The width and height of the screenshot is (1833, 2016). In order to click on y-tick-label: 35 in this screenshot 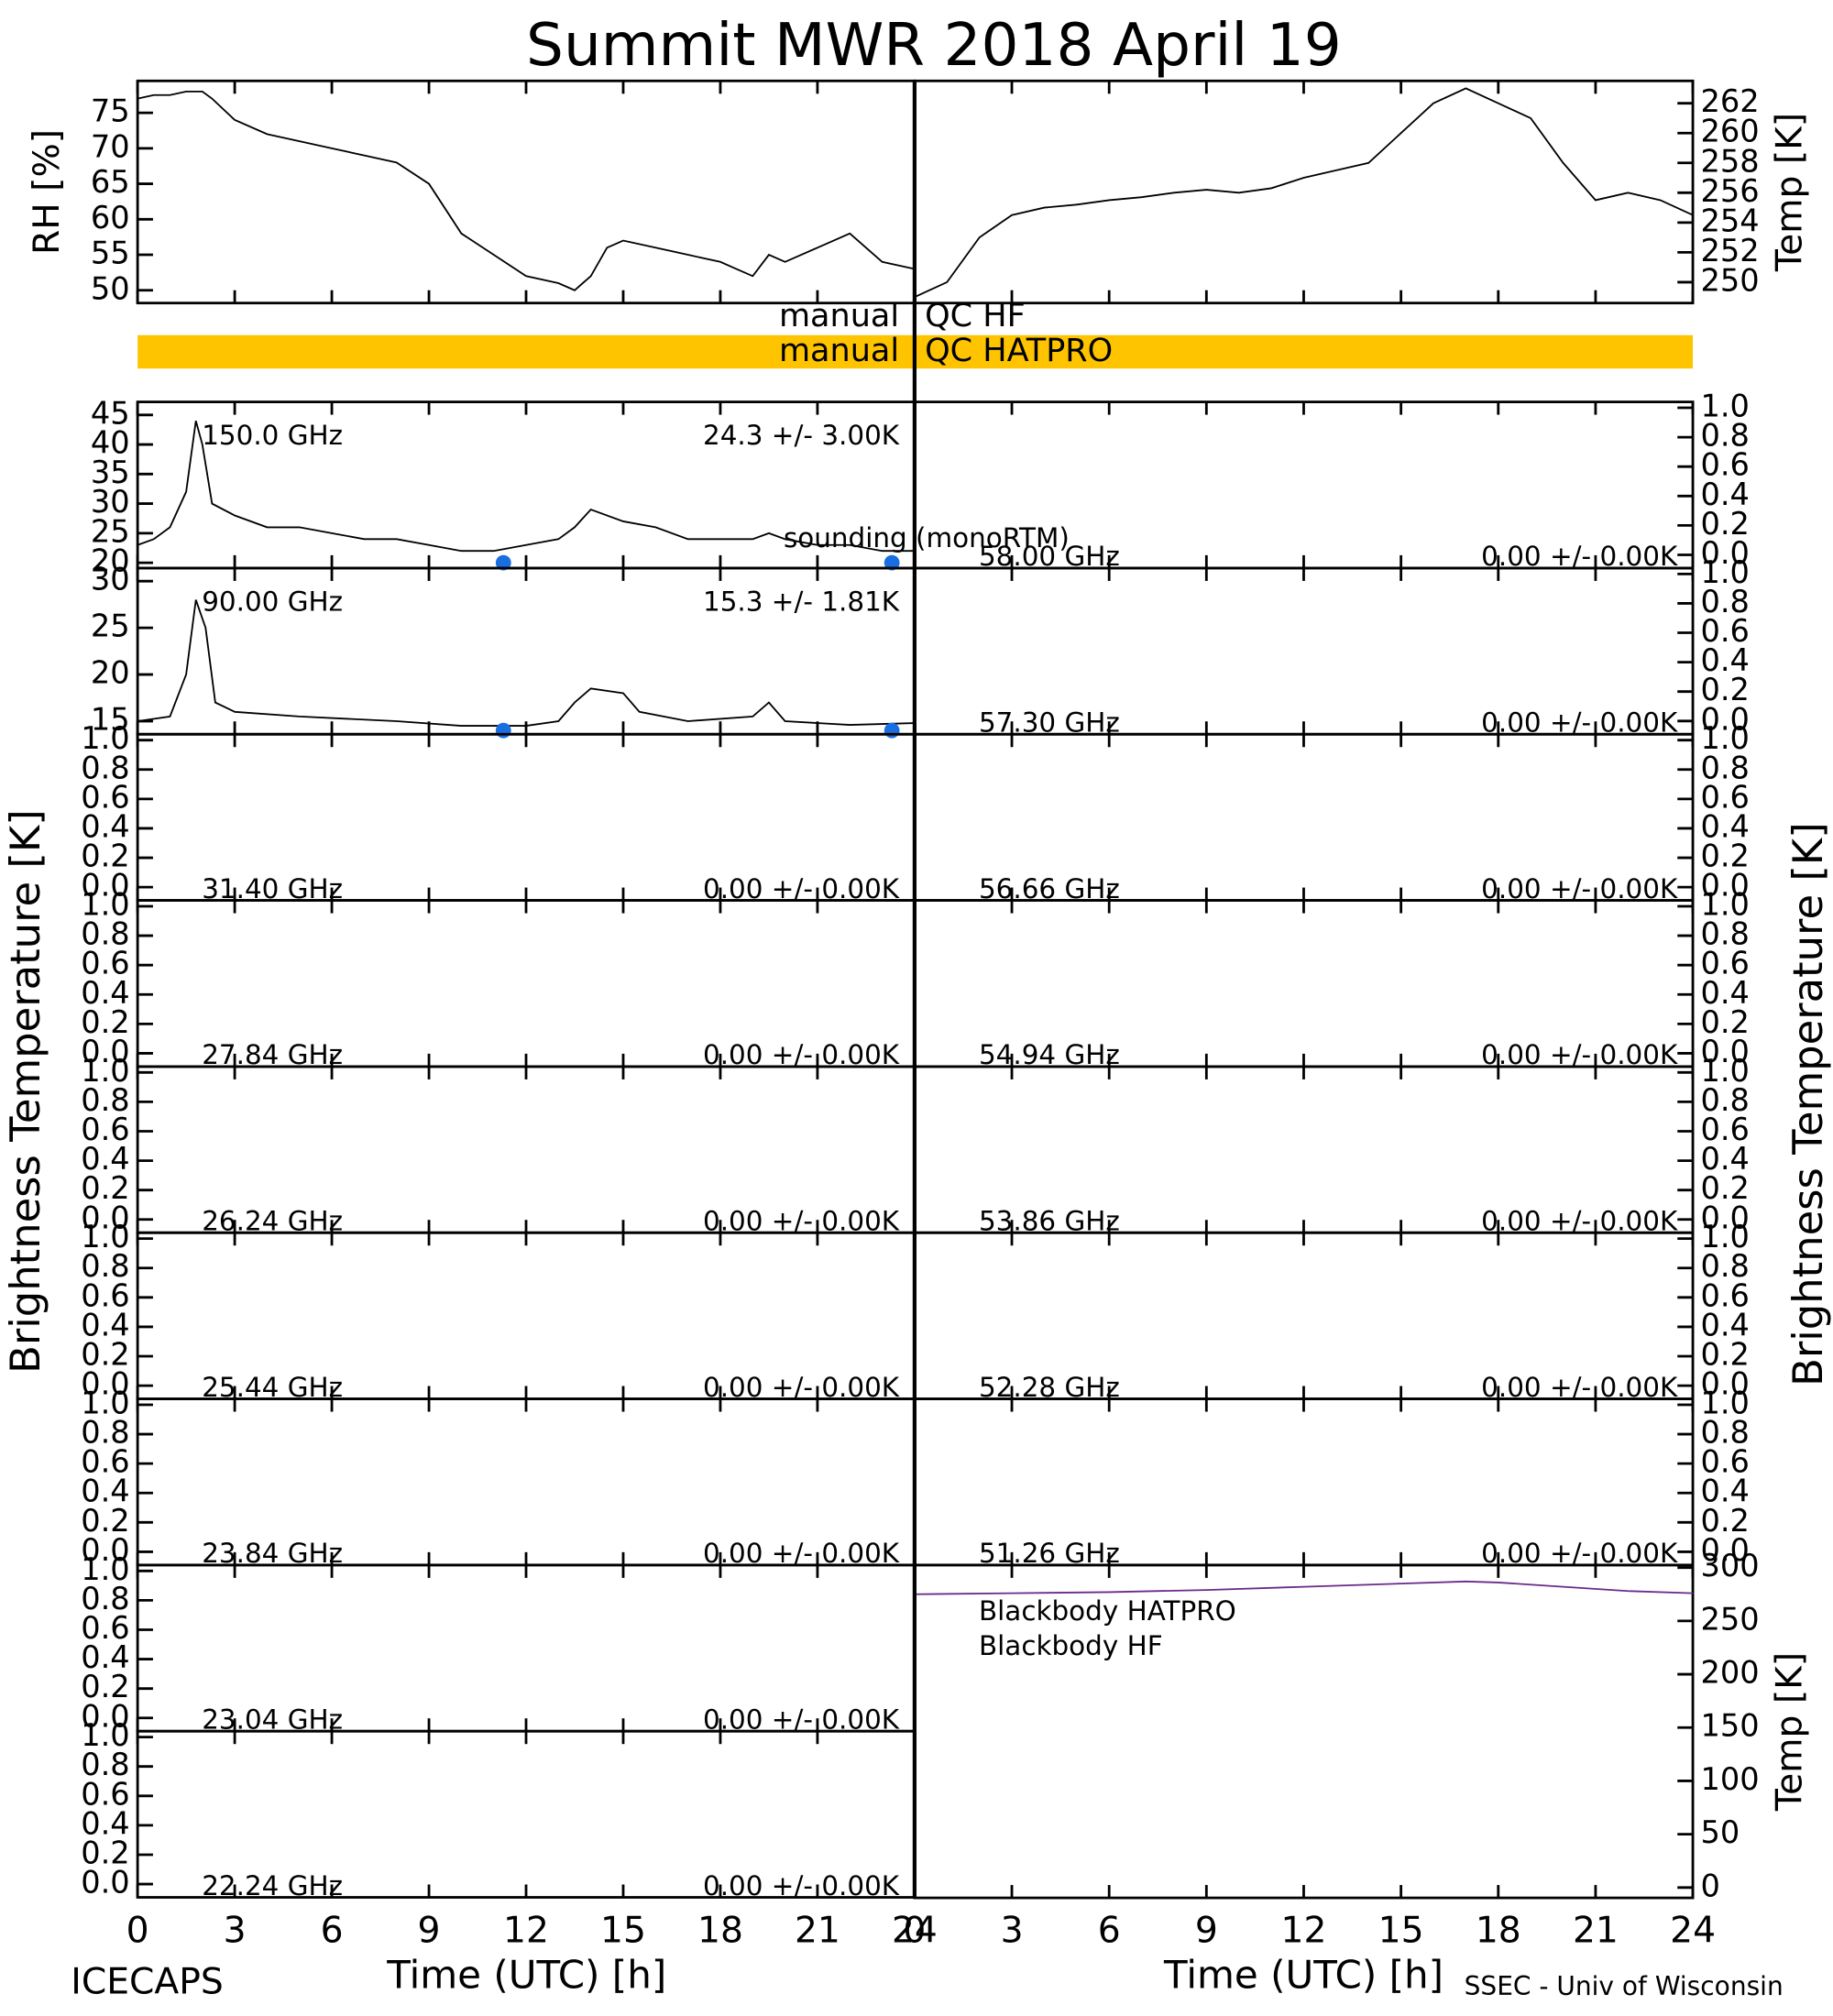, I will do `click(110, 472)`.